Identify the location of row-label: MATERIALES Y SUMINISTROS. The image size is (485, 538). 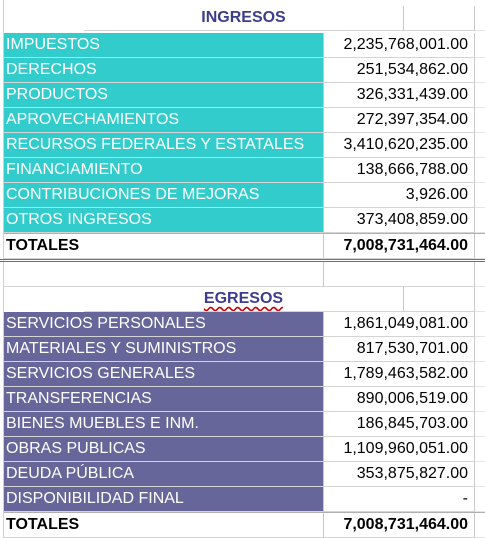
(164, 349).